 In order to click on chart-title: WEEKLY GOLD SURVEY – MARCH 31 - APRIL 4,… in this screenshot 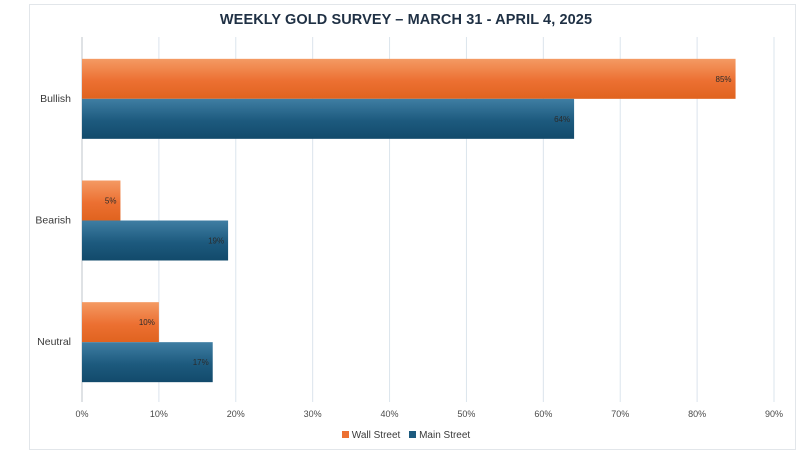, I will do `click(406, 20)`.